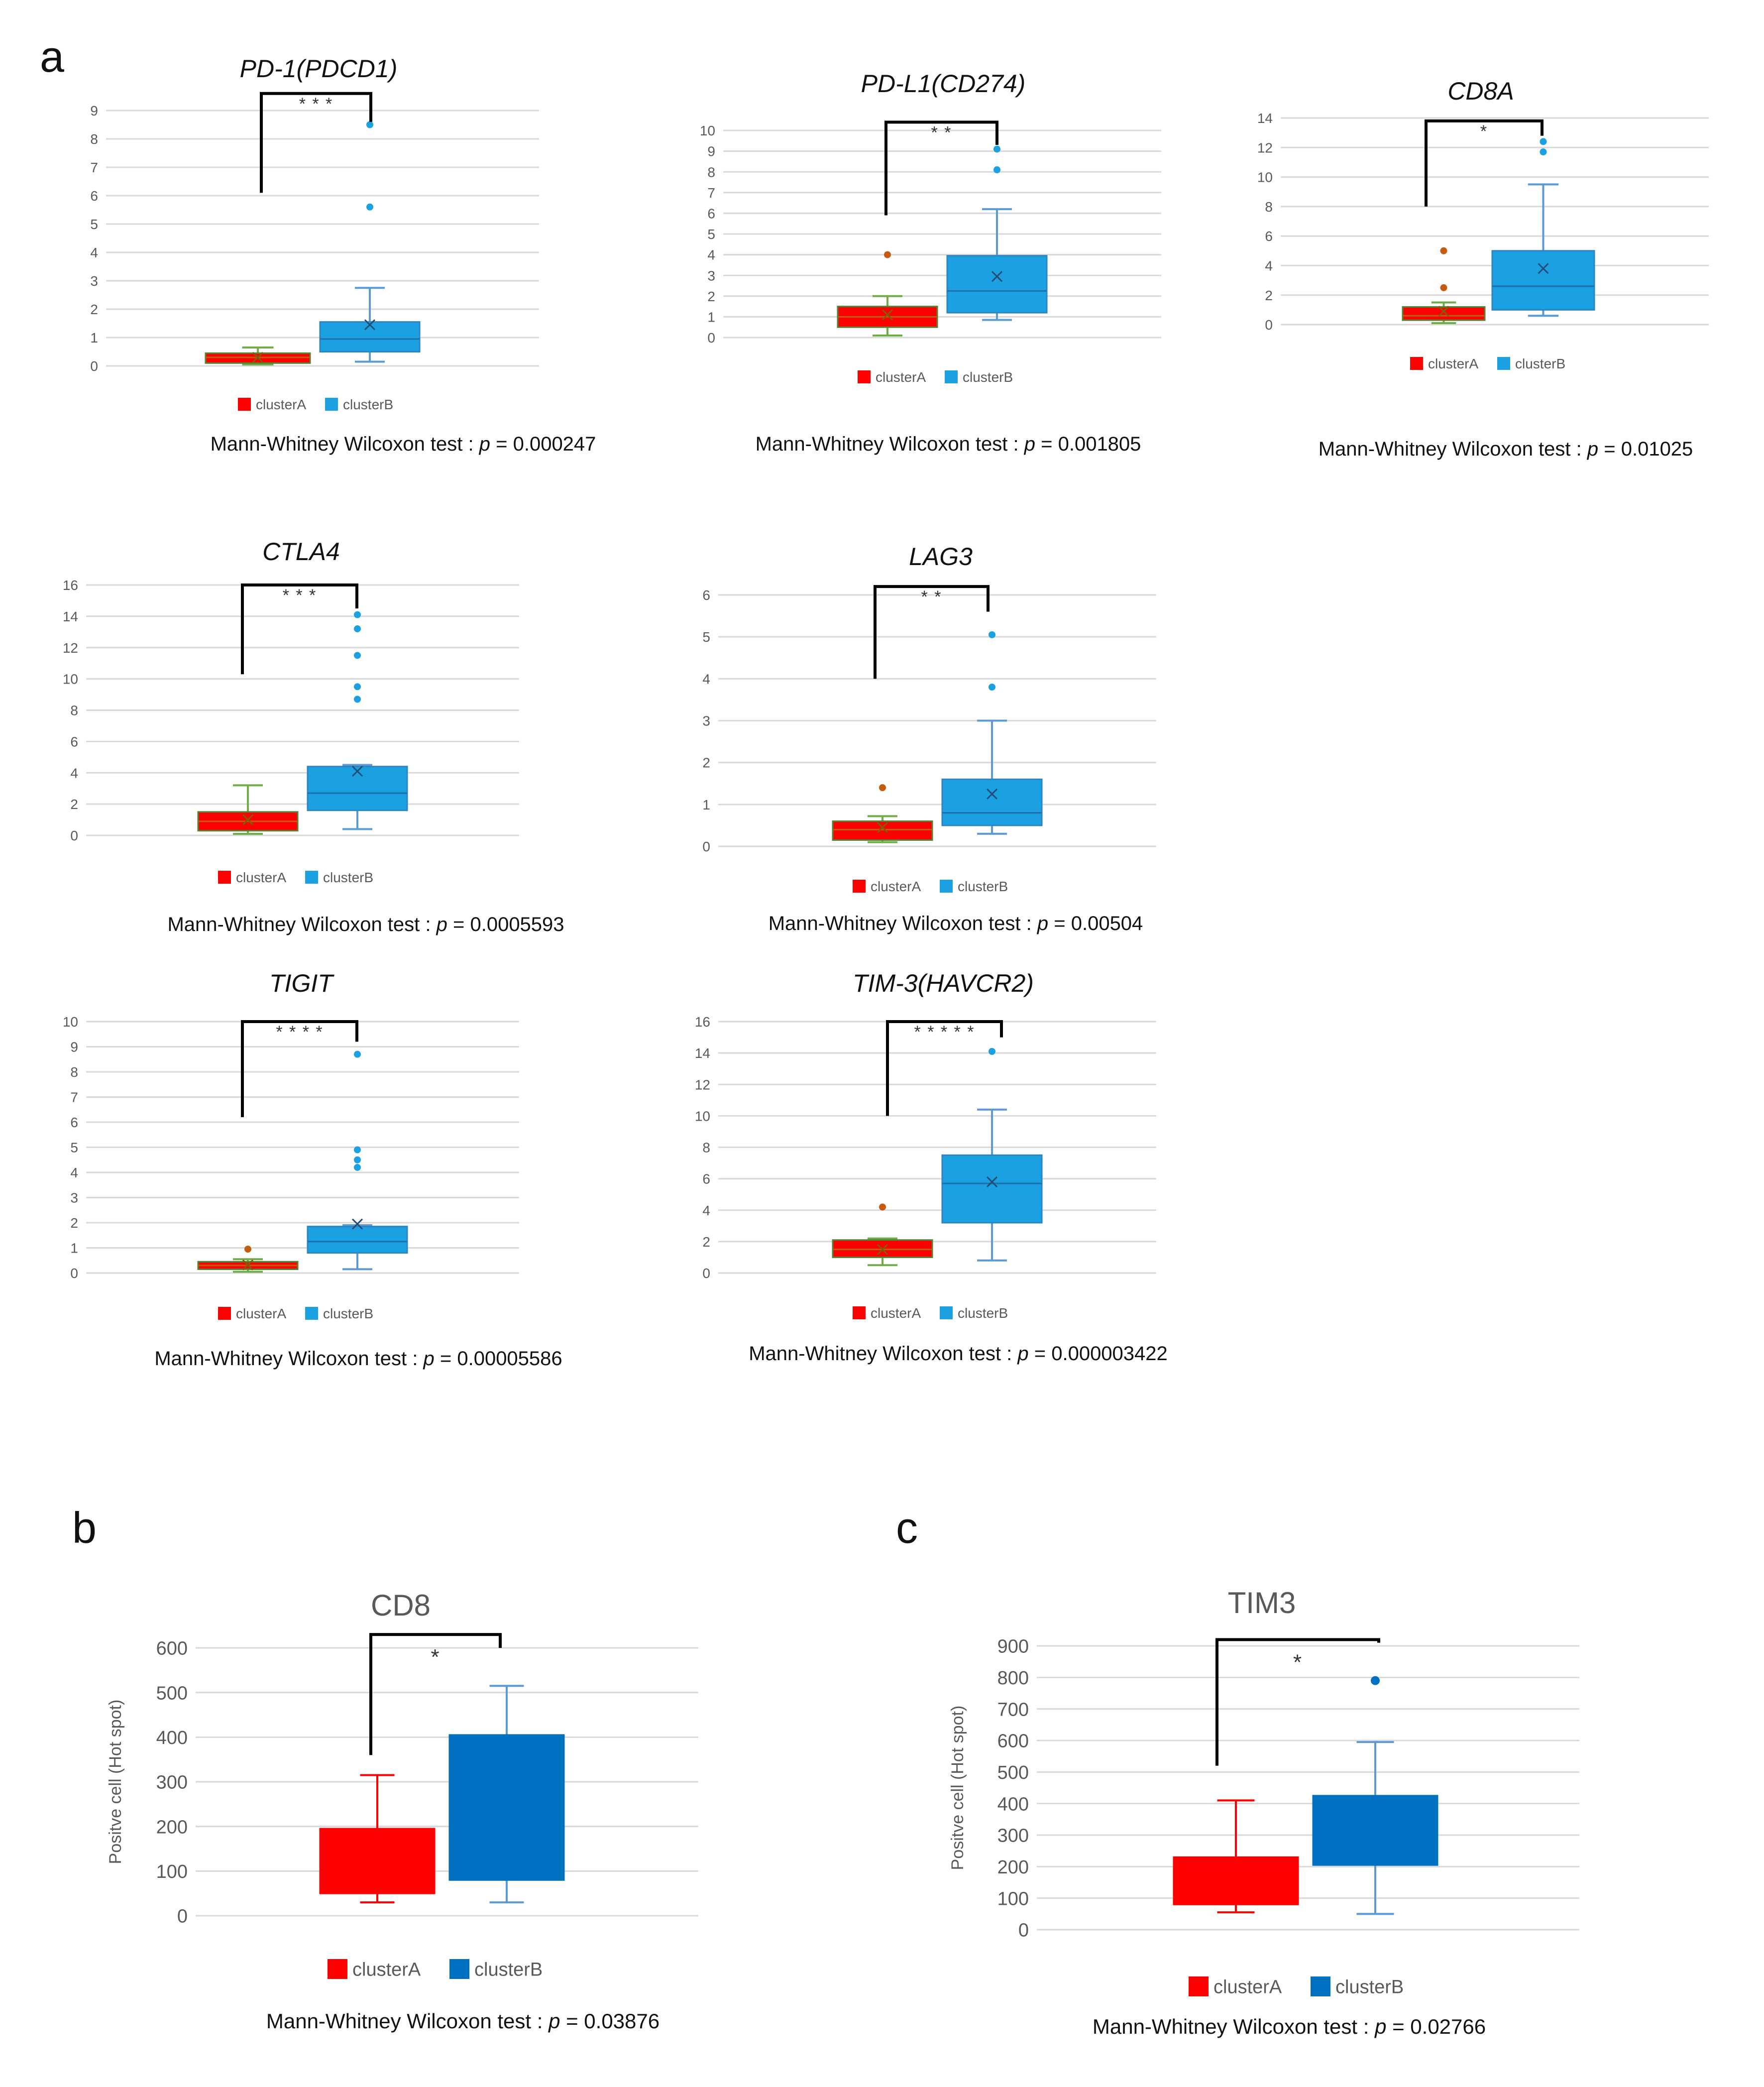 Image resolution: width=1764 pixels, height=2087 pixels. Describe the element at coordinates (1098, 1354) in the screenshot. I see `p-value: = 0.000003422` at that location.